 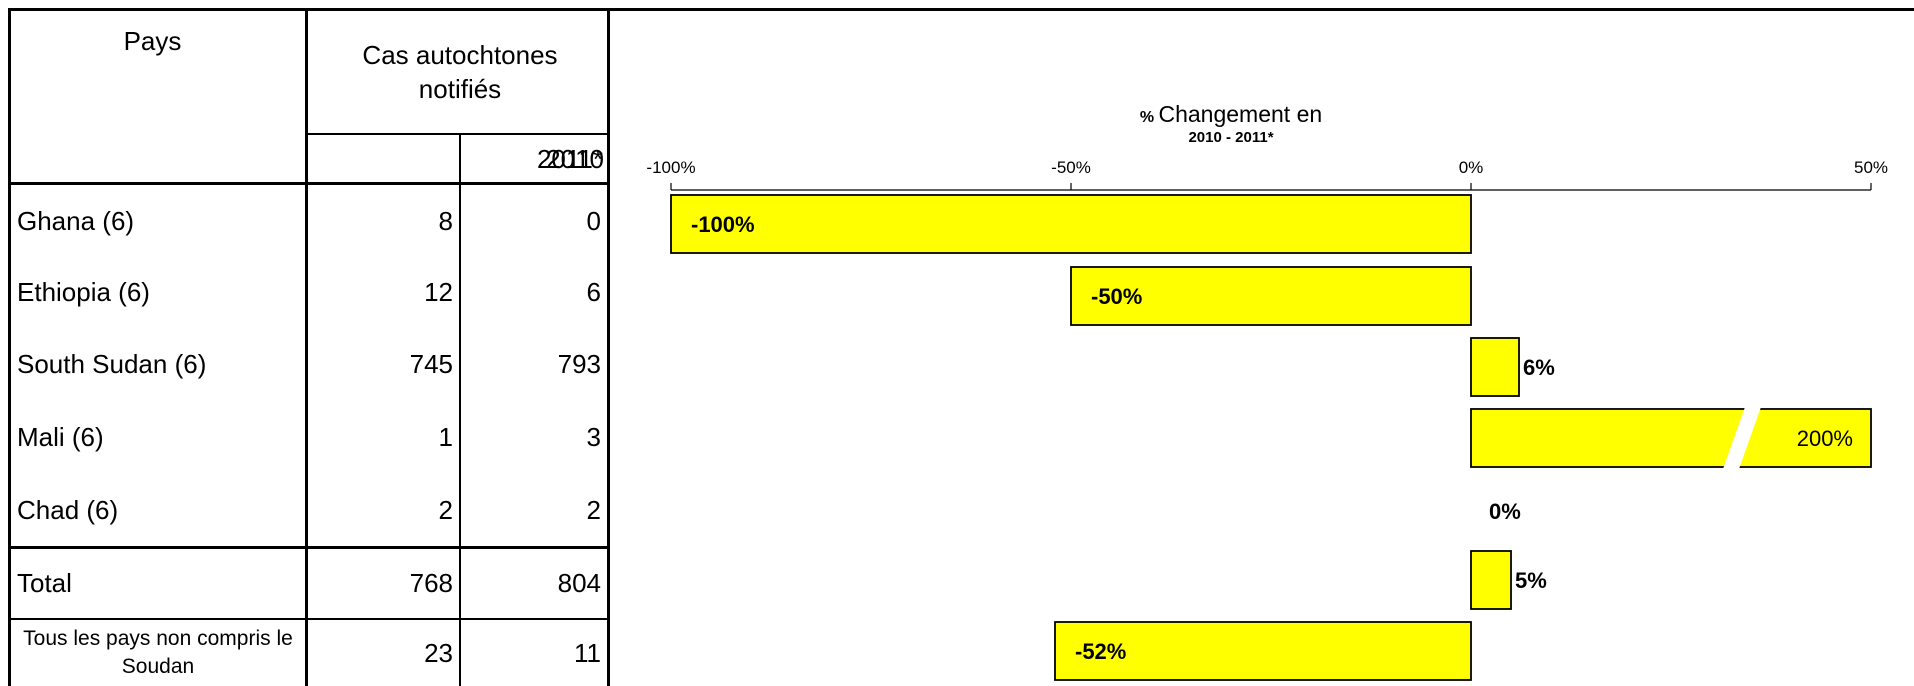 What do you see at coordinates (961, 9) in the screenshot?
I see `table-border-top` at bounding box center [961, 9].